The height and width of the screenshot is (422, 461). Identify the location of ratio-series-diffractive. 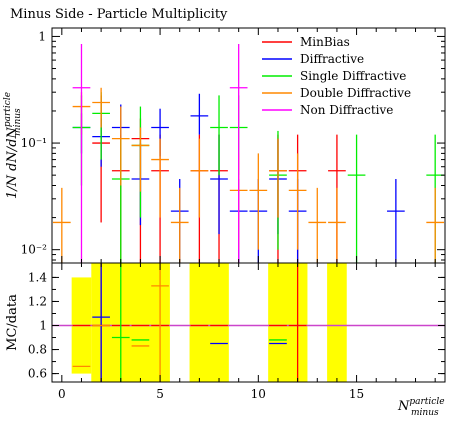
(189, 322).